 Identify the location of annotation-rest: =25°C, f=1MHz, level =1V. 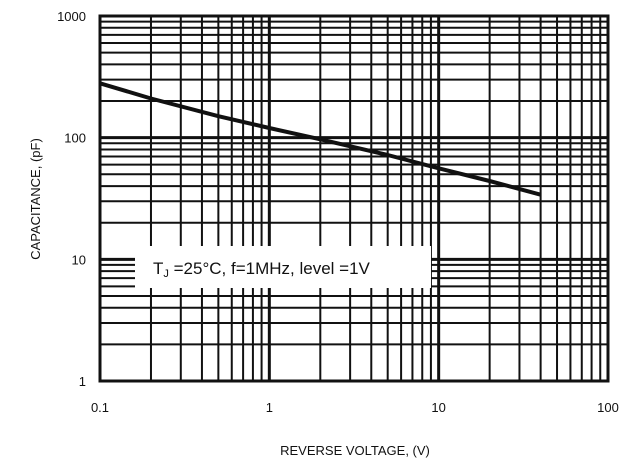
(270, 268).